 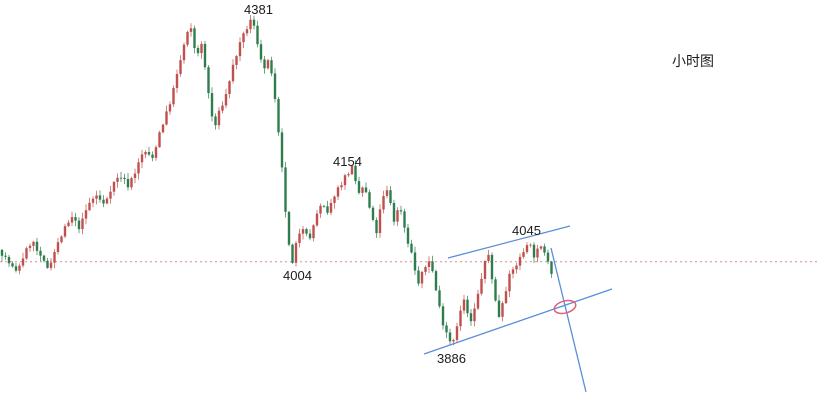 I want to click on trendlines-group, so click(x=518, y=309).